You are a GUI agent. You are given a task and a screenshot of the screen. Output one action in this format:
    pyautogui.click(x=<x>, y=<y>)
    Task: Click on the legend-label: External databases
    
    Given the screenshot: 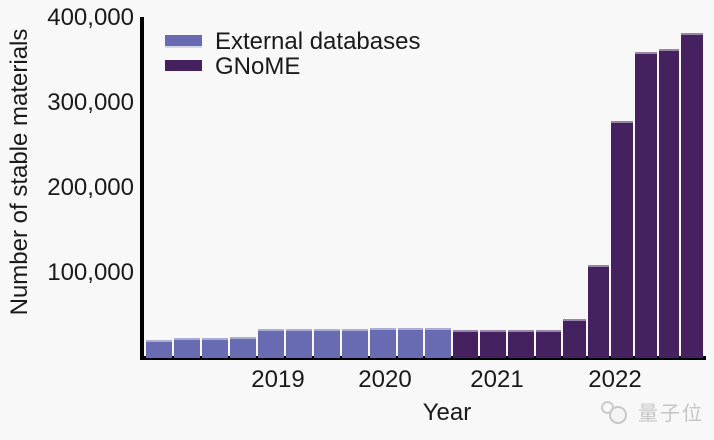 What is the action you would take?
    pyautogui.click(x=318, y=41)
    